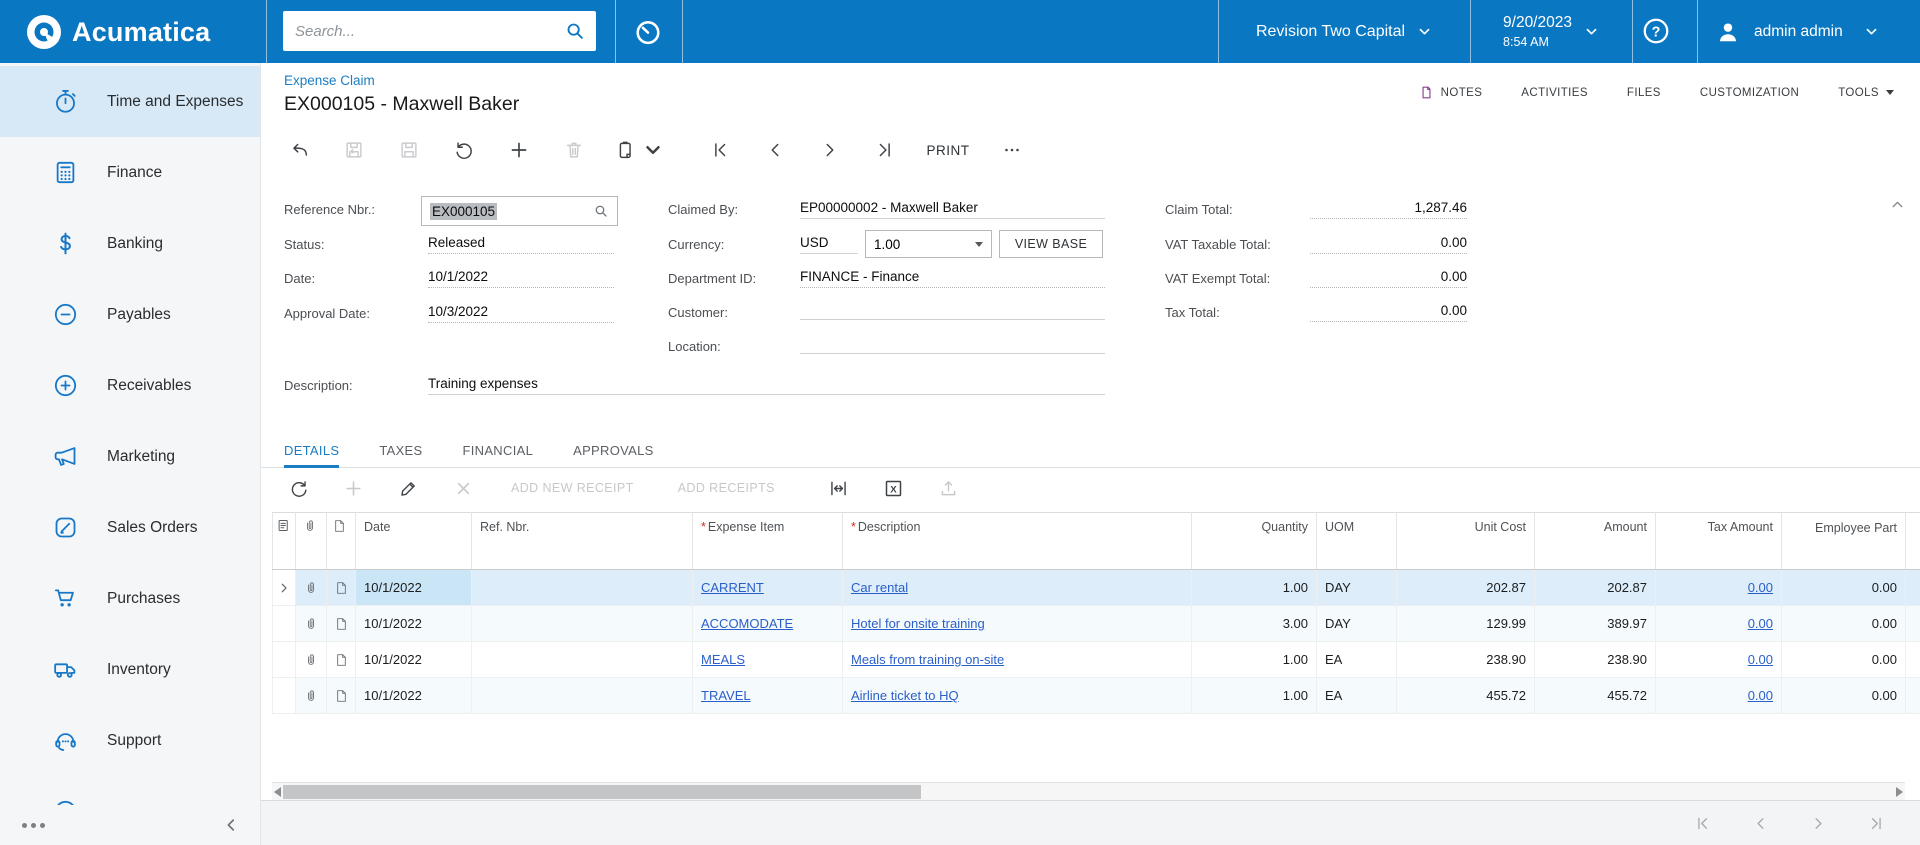 This screenshot has width=1920, height=845. I want to click on global-search, so click(439, 31).